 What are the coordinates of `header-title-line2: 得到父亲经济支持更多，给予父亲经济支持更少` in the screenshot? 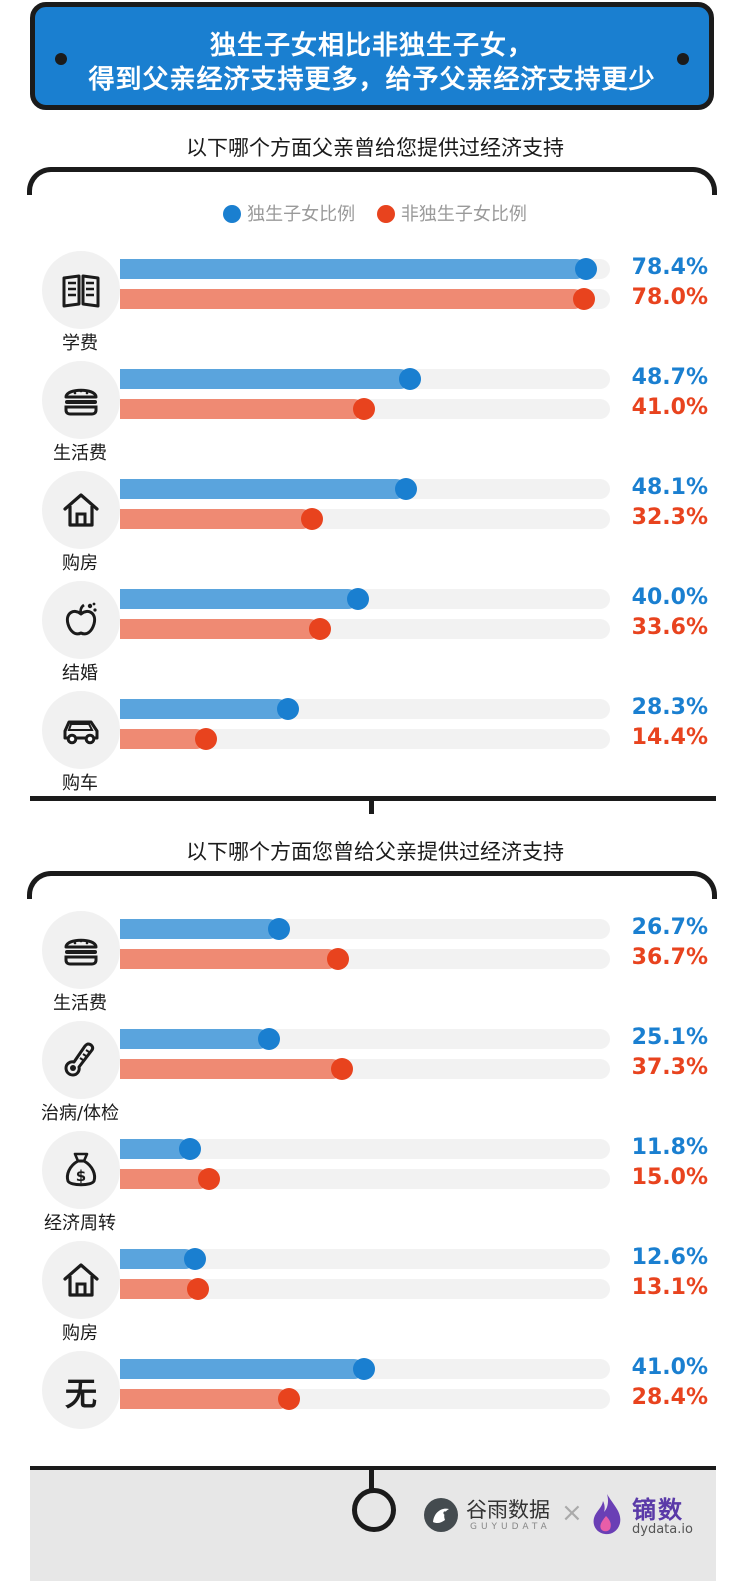 It's located at (372, 80).